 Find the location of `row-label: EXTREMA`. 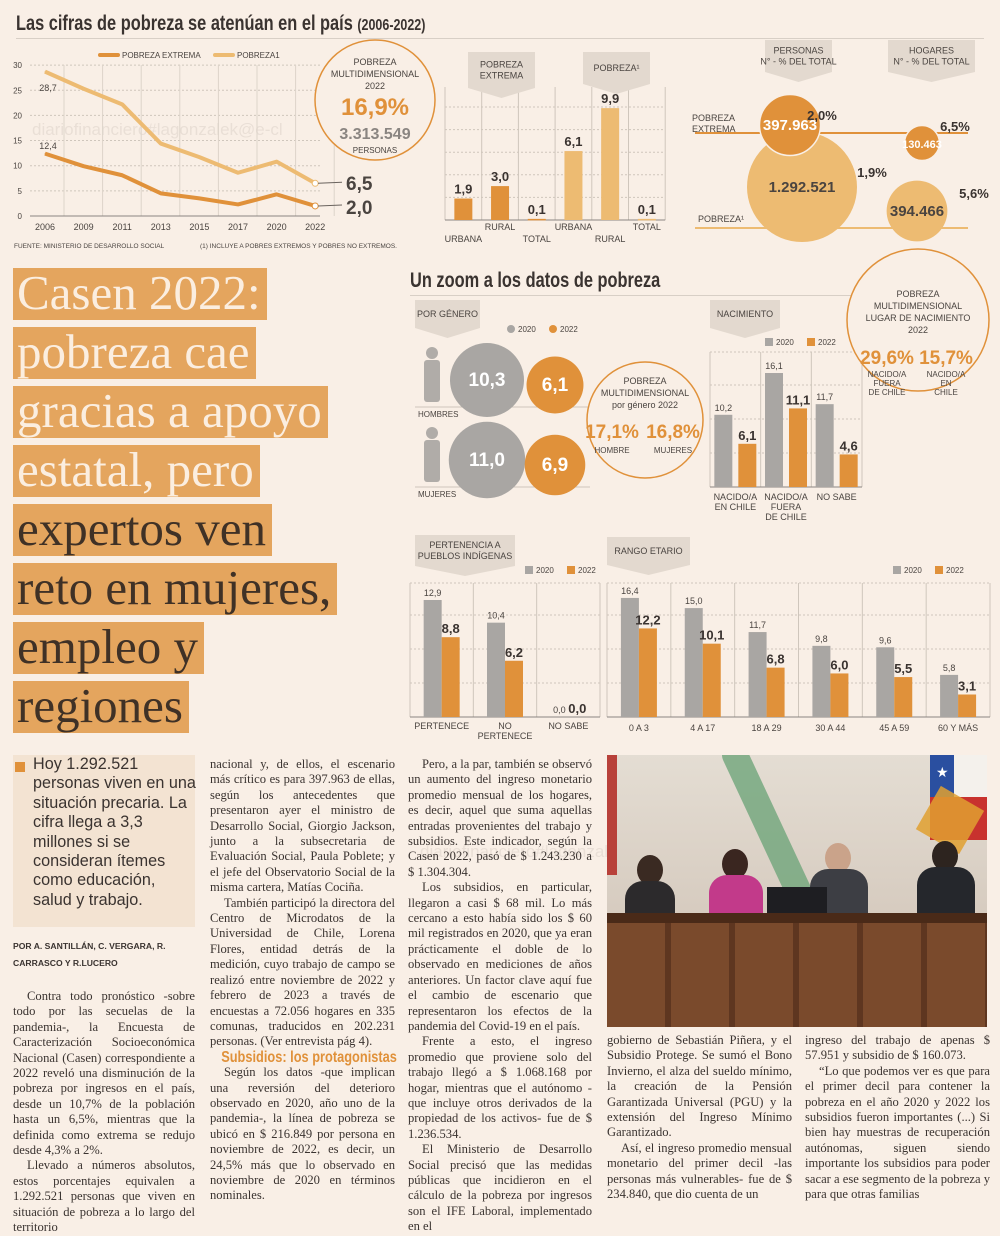

row-label: EXTREMA is located at coordinates (714, 129).